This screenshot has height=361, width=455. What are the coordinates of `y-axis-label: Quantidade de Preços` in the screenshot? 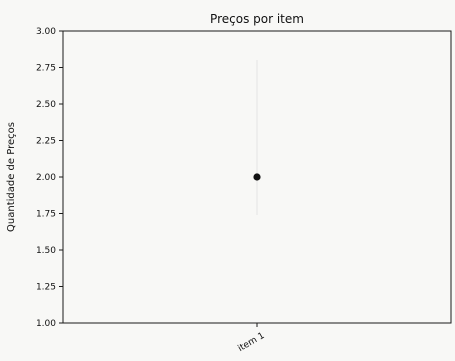 It's located at (11, 177).